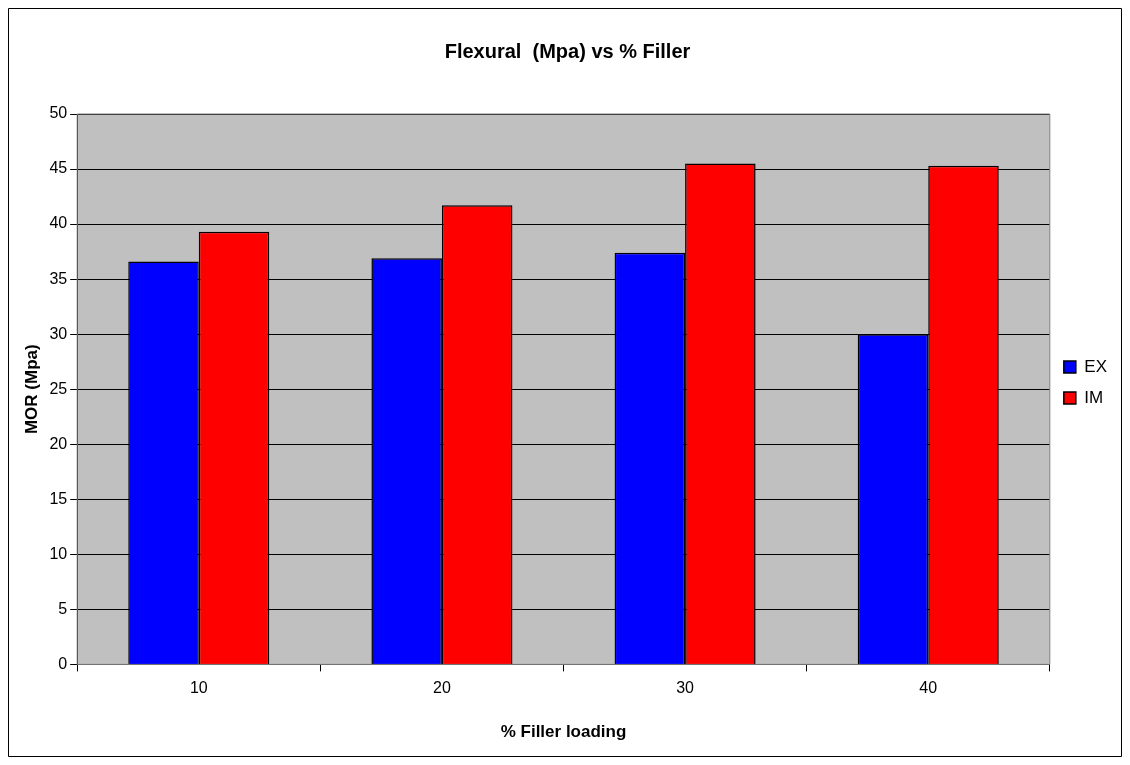 The width and height of the screenshot is (1130, 765). Describe the element at coordinates (63, 663) in the screenshot. I see `y-tick-label: 0` at that location.